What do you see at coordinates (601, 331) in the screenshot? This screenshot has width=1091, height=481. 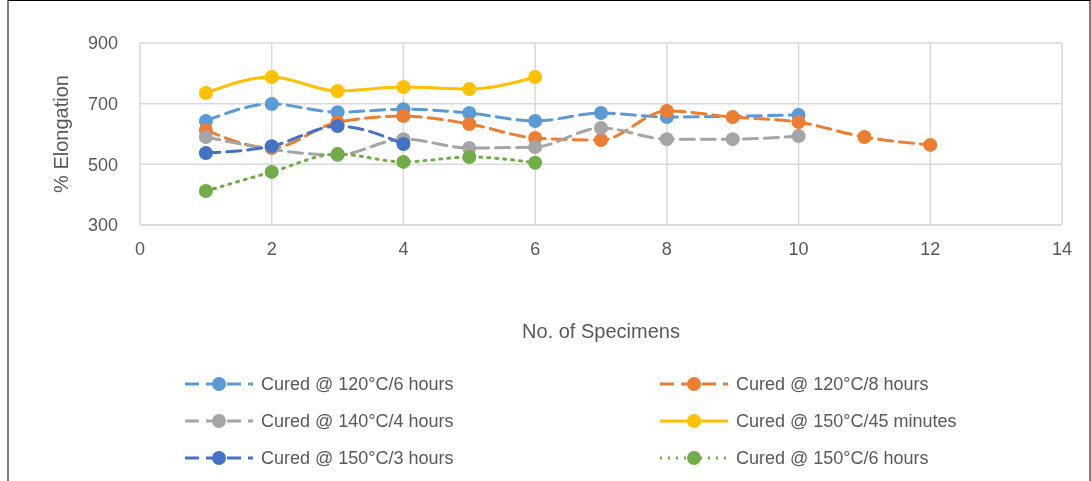 I see `x-axis-title: No. of Specimens` at bounding box center [601, 331].